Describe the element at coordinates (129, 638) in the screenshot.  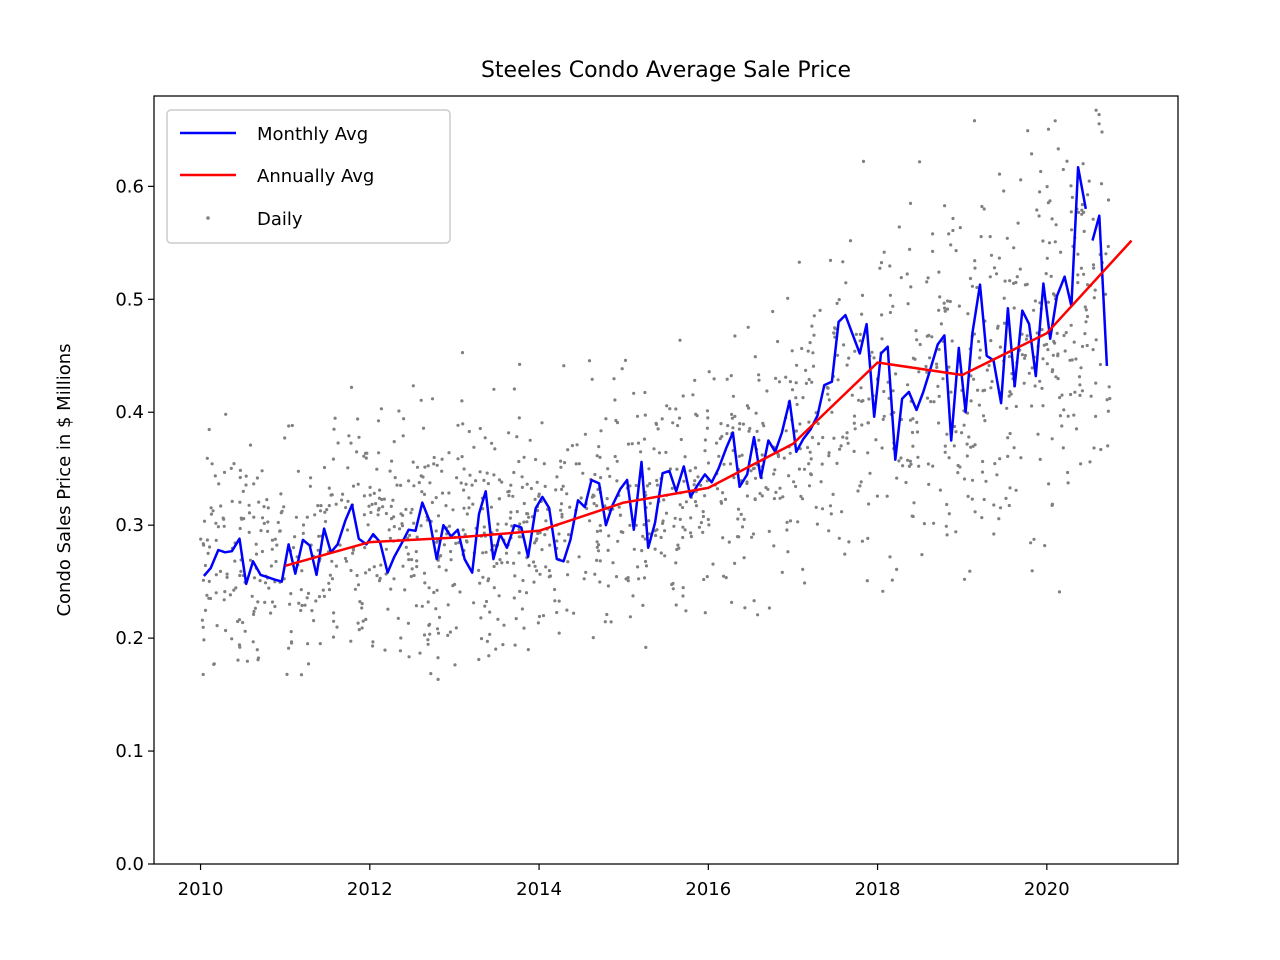
I see `y-tick-label: 0.2` at that location.